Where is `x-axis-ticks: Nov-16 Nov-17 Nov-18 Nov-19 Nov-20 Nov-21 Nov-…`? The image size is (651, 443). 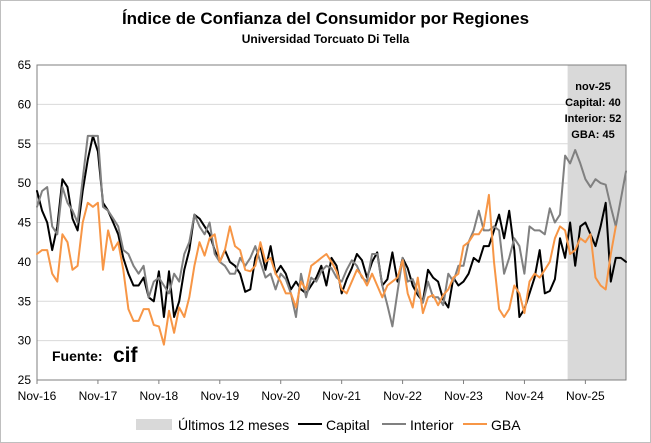 x-axis-ticks: Nov-16 Nov-17 Nov-18 Nov-19 Nov-20 Nov-21 Nov-… is located at coordinates (311, 391).